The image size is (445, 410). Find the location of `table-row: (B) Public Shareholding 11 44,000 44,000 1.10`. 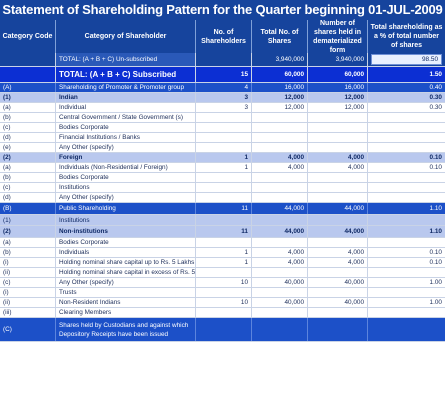

table-row: (B) Public Shareholding 11 44,000 44,000 1.10 is located at coordinates (222, 209).